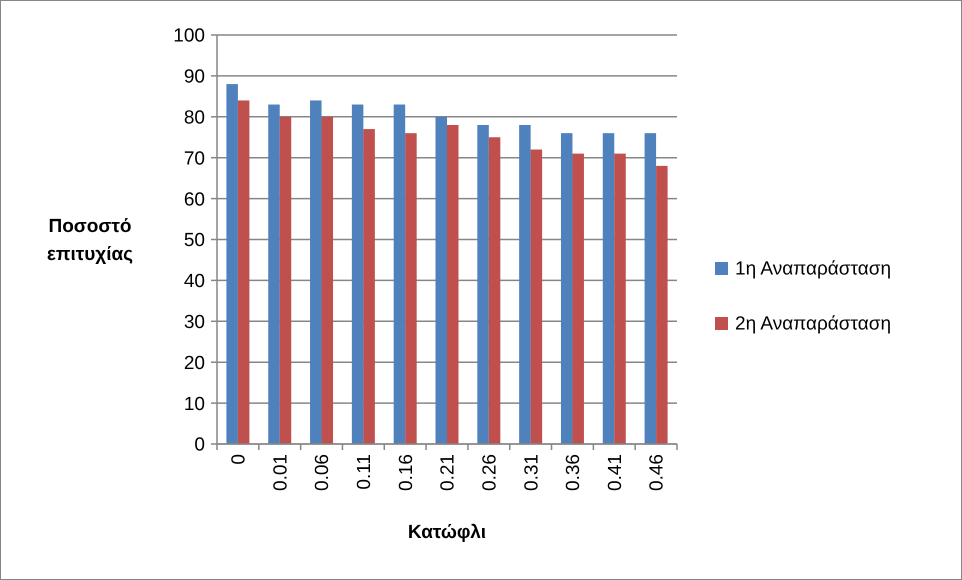  Describe the element at coordinates (813, 324) in the screenshot. I see `legend-label: 2η Αναπαράσταση` at that location.